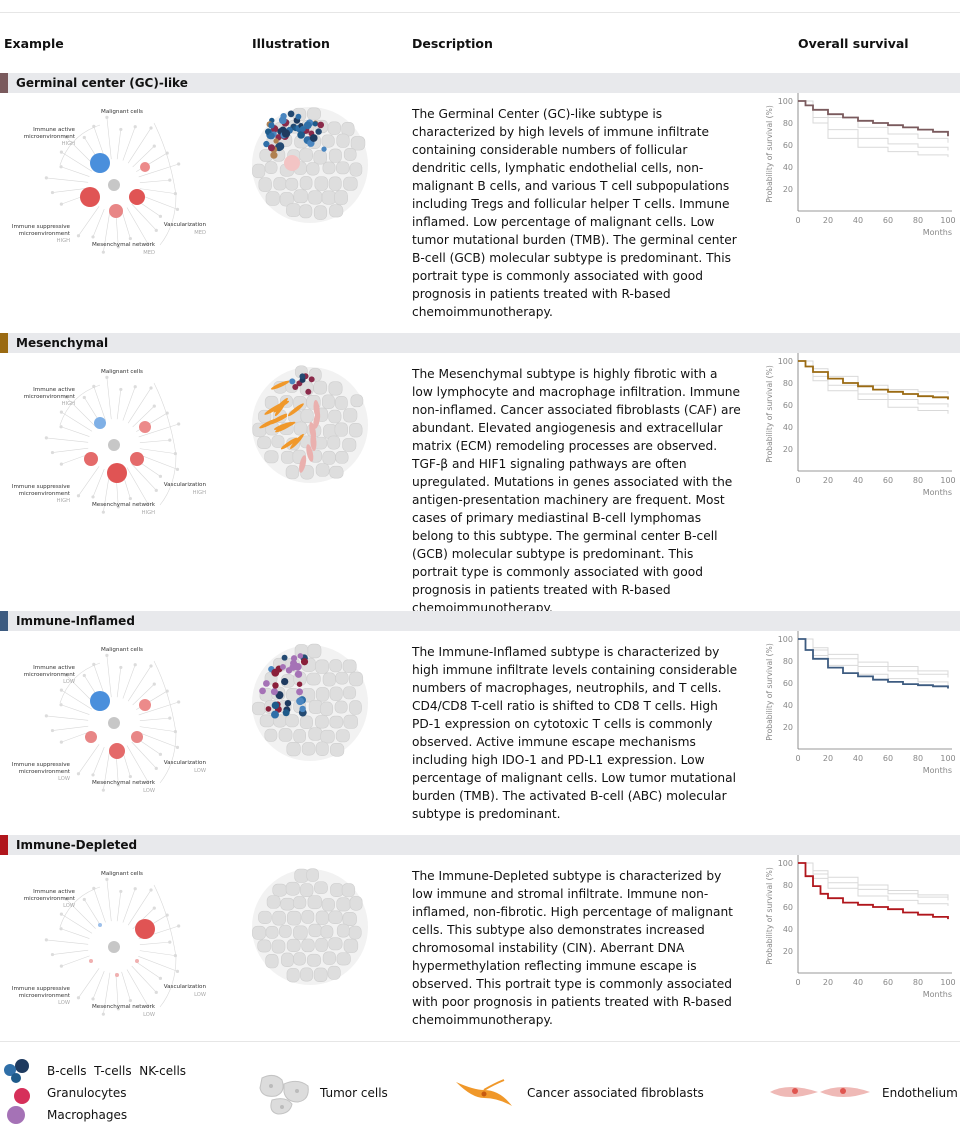 The height and width of the screenshot is (1128, 960). Describe the element at coordinates (200, 995) in the screenshot. I see `level-vascularization: LOW` at that location.